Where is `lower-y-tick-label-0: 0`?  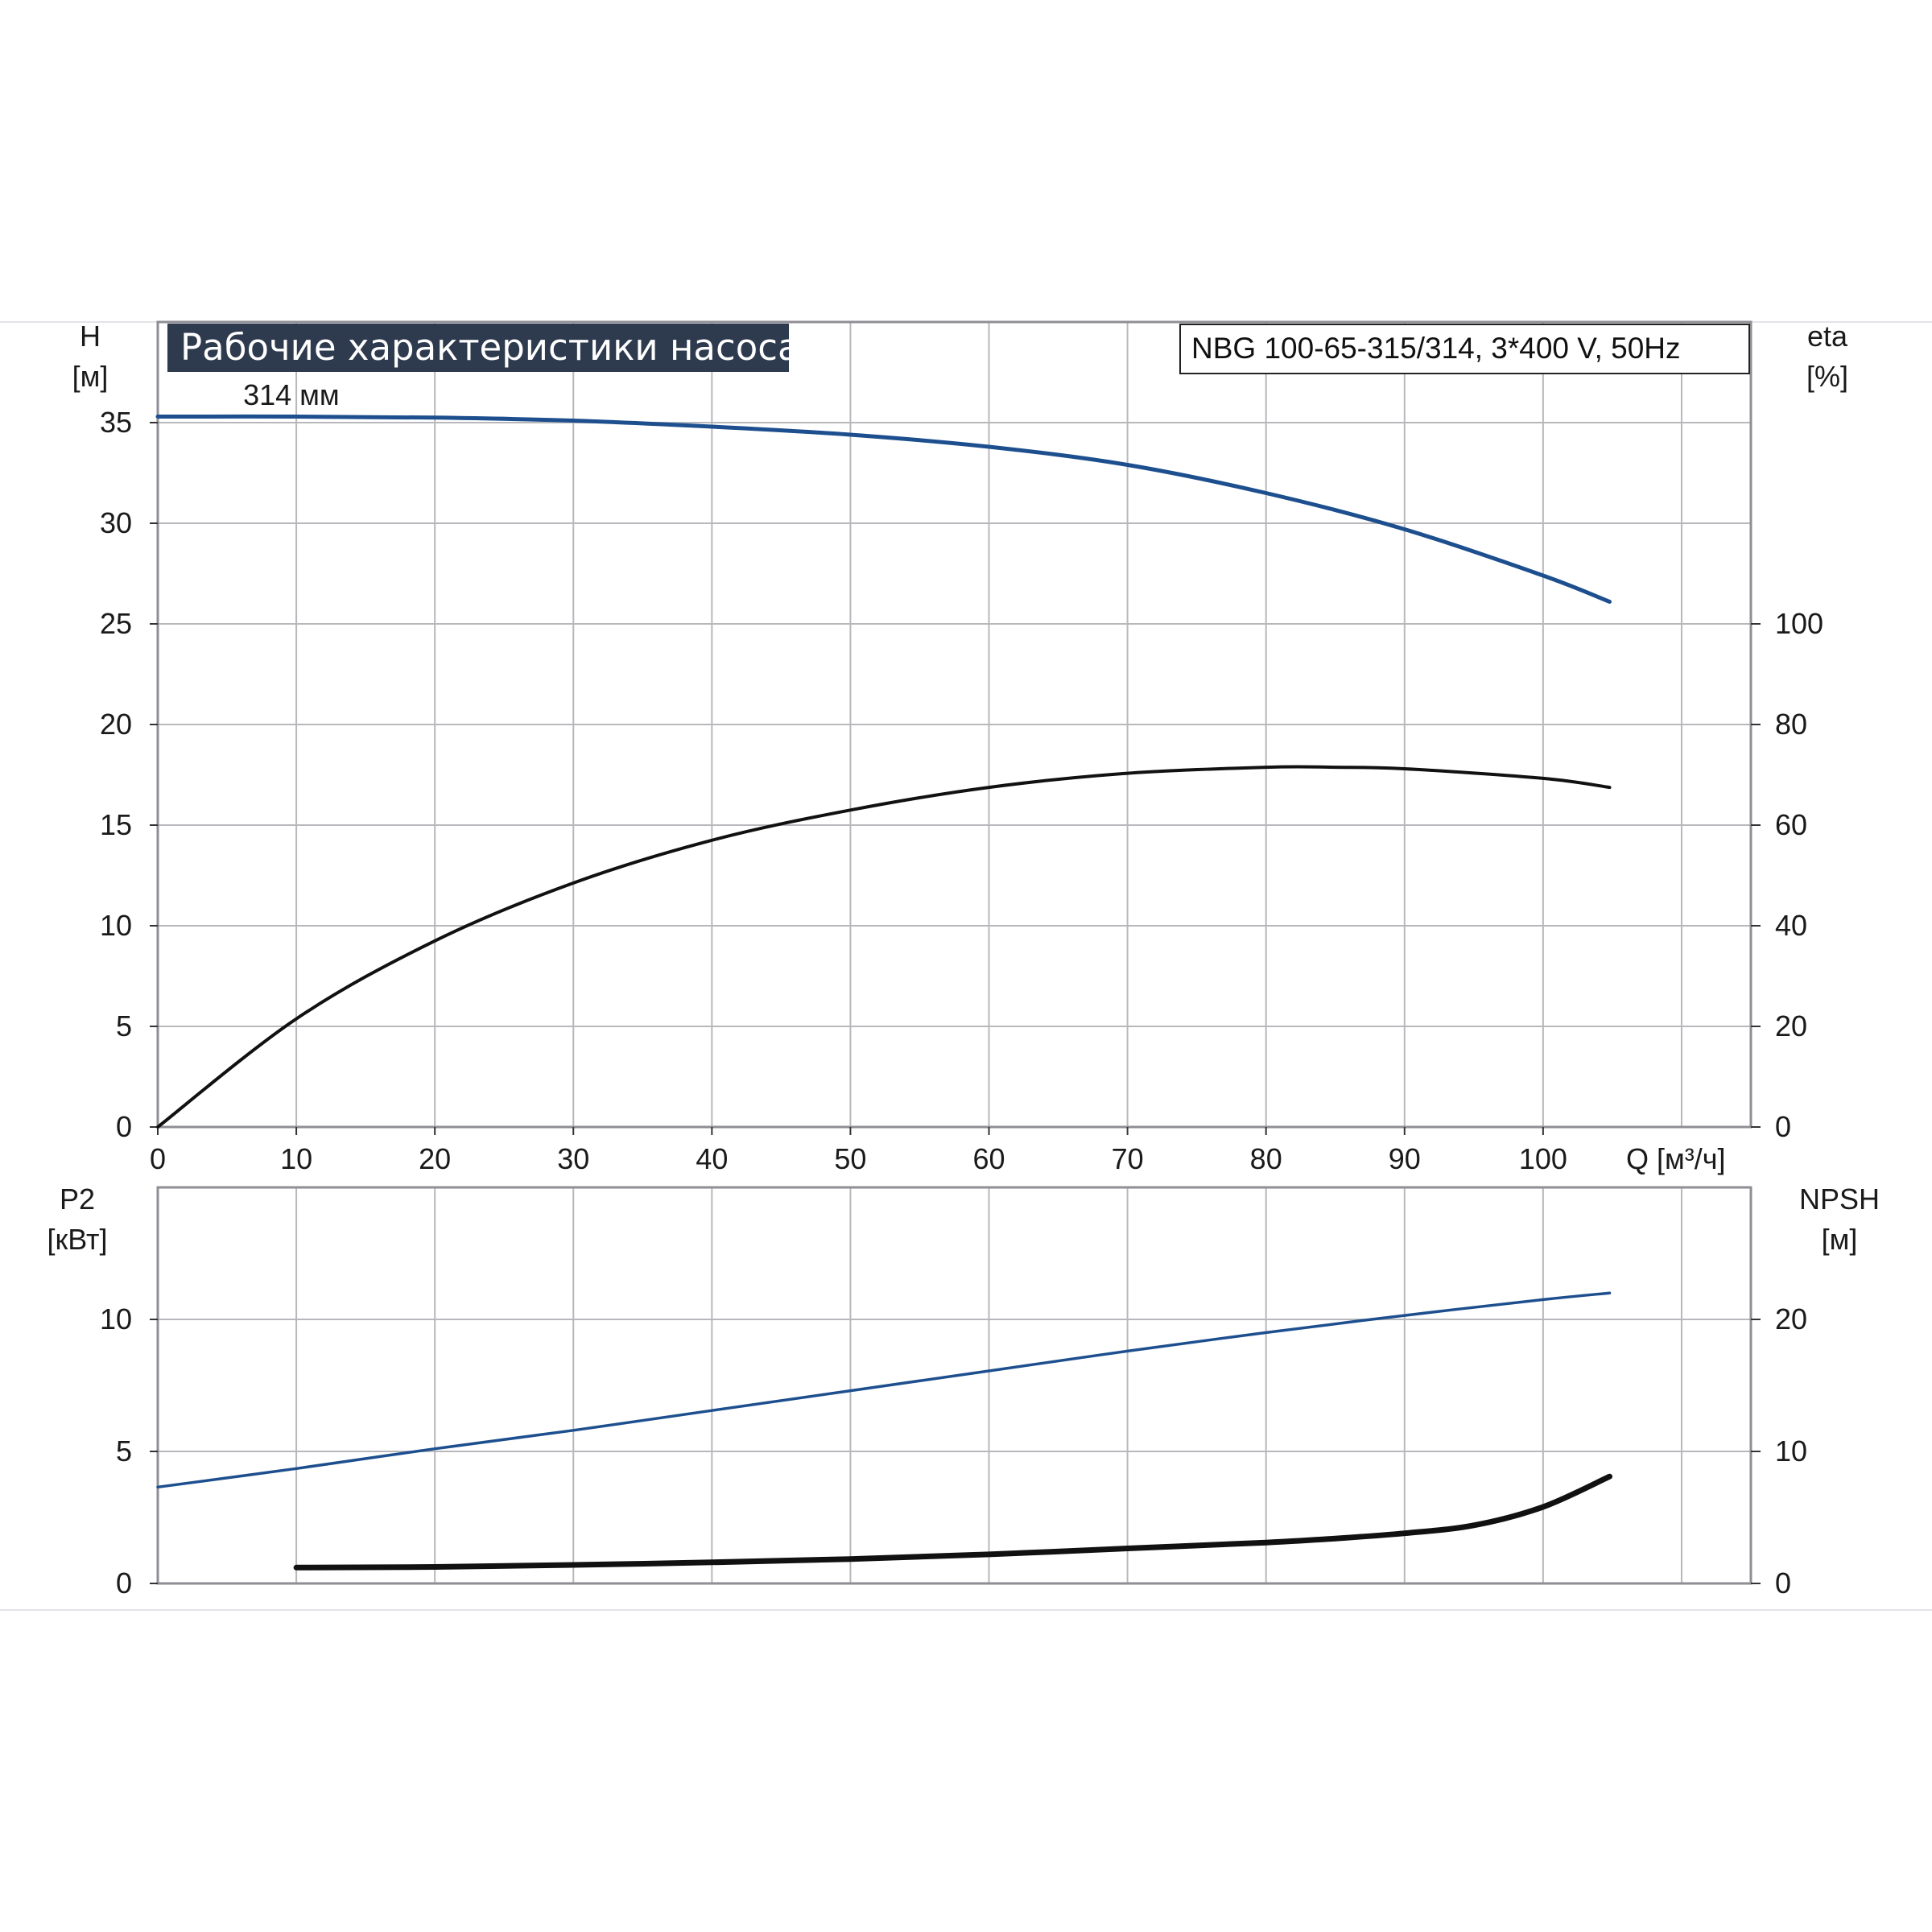
lower-y-tick-label-0: 0 is located at coordinates (124, 1583).